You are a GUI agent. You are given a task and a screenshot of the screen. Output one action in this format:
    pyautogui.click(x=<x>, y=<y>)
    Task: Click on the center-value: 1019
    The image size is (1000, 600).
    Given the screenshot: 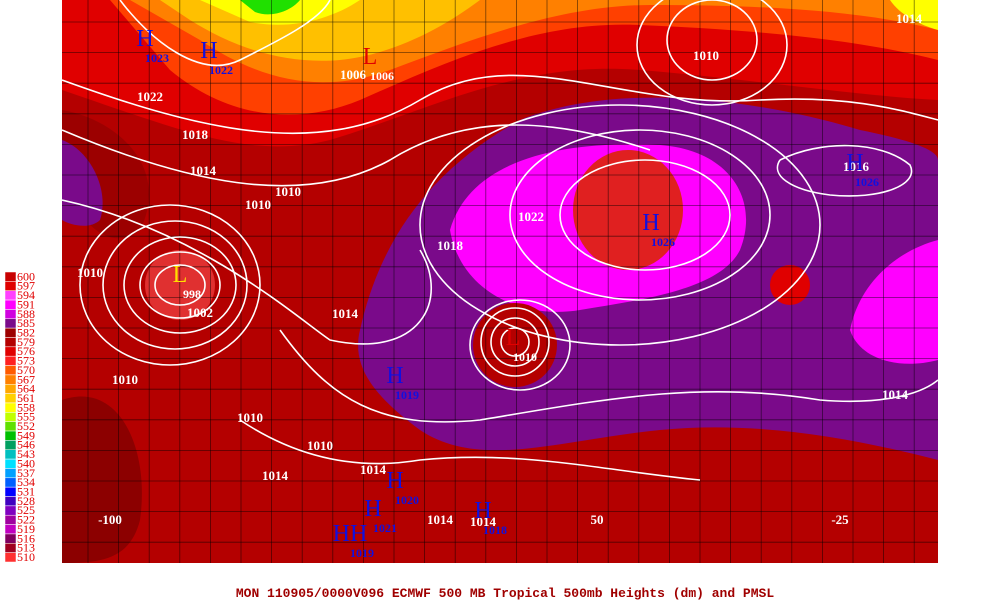 What is the action you would take?
    pyautogui.click(x=362, y=553)
    